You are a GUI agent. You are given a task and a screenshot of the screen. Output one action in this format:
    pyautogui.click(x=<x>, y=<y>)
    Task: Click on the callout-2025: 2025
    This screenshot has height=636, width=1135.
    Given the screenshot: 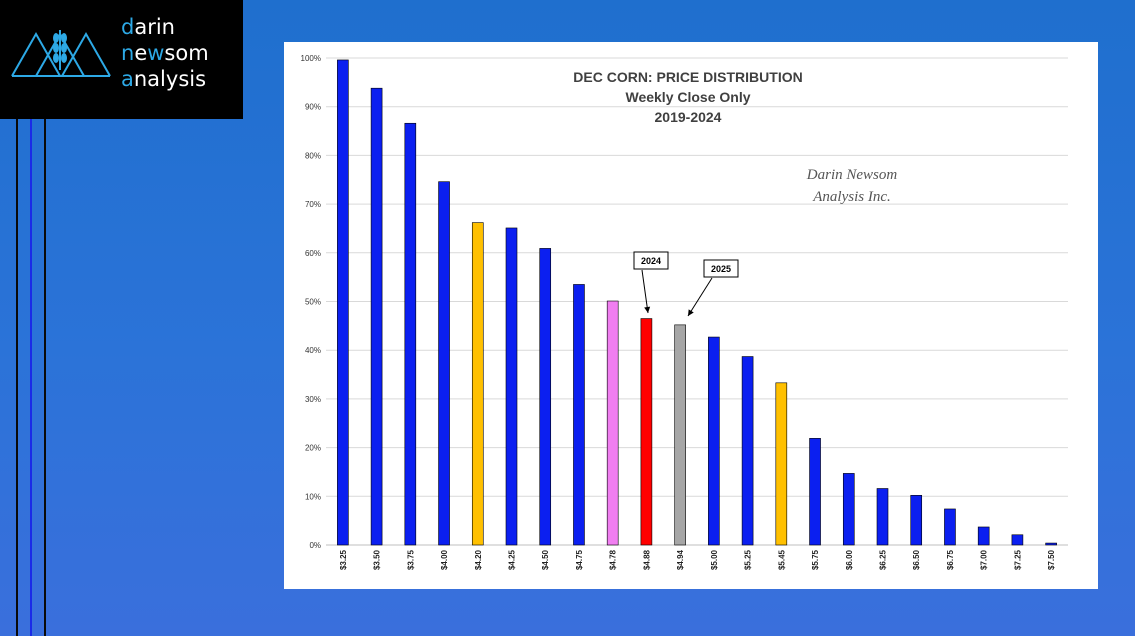 What is the action you would take?
    pyautogui.click(x=713, y=288)
    